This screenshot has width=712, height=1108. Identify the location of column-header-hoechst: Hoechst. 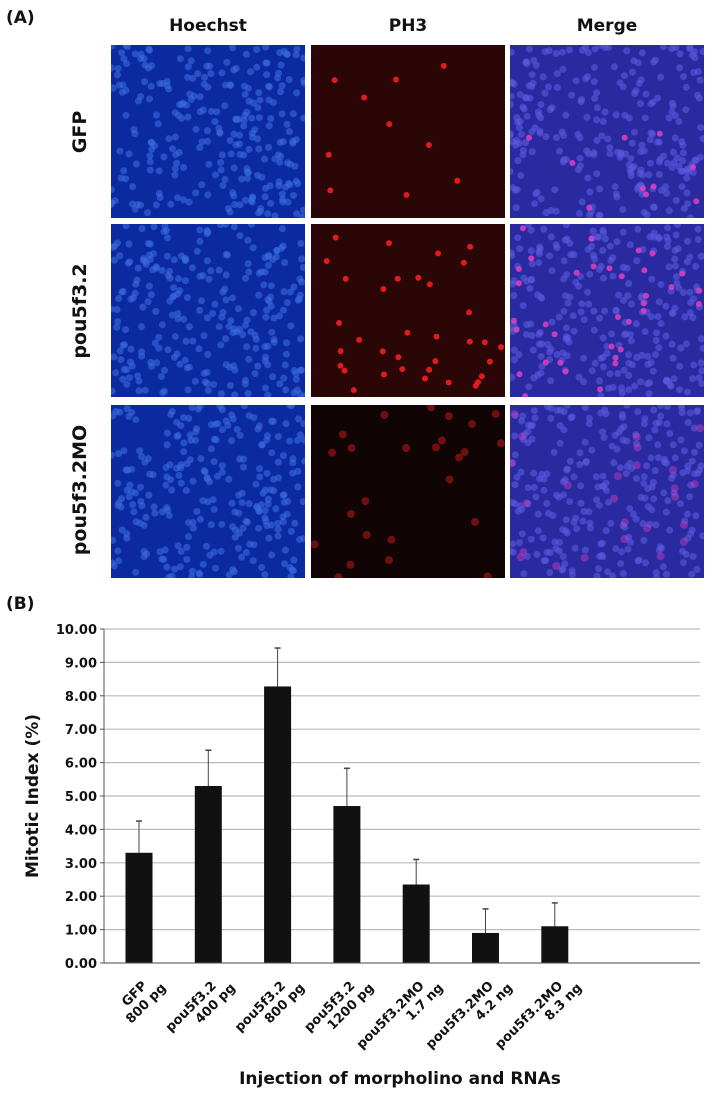
(208, 26).